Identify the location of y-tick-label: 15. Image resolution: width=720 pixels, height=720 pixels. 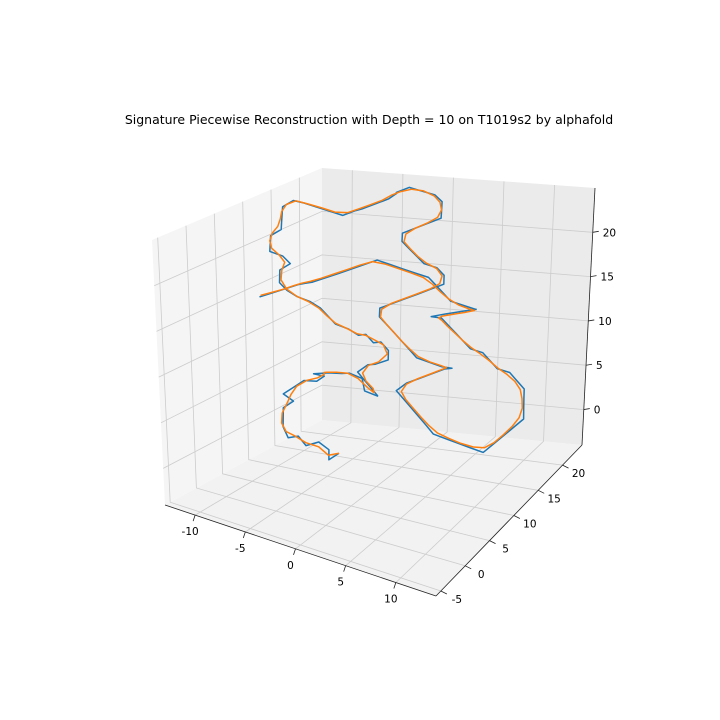
(554, 499).